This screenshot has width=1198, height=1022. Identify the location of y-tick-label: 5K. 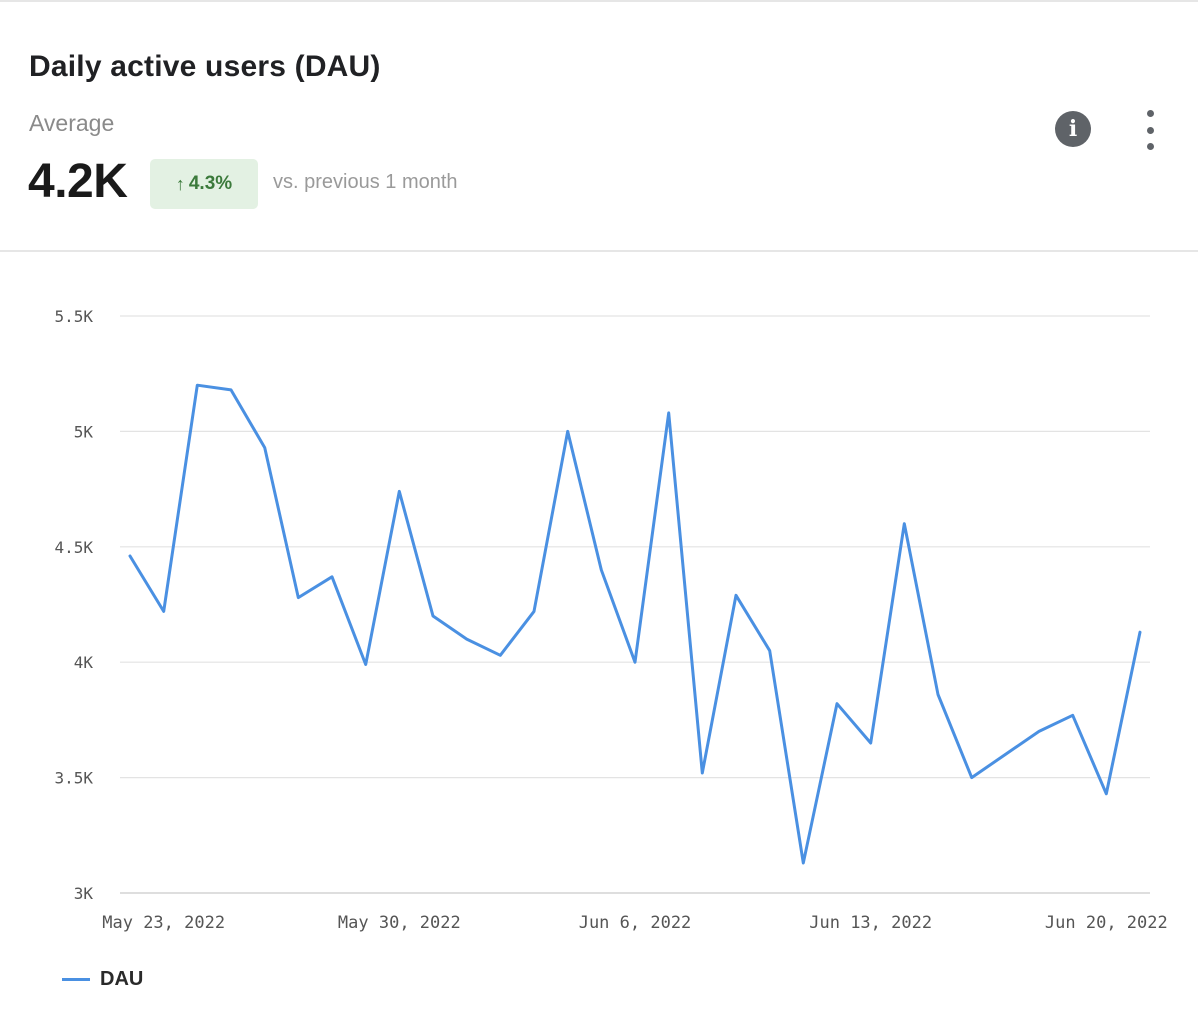
(84, 431).